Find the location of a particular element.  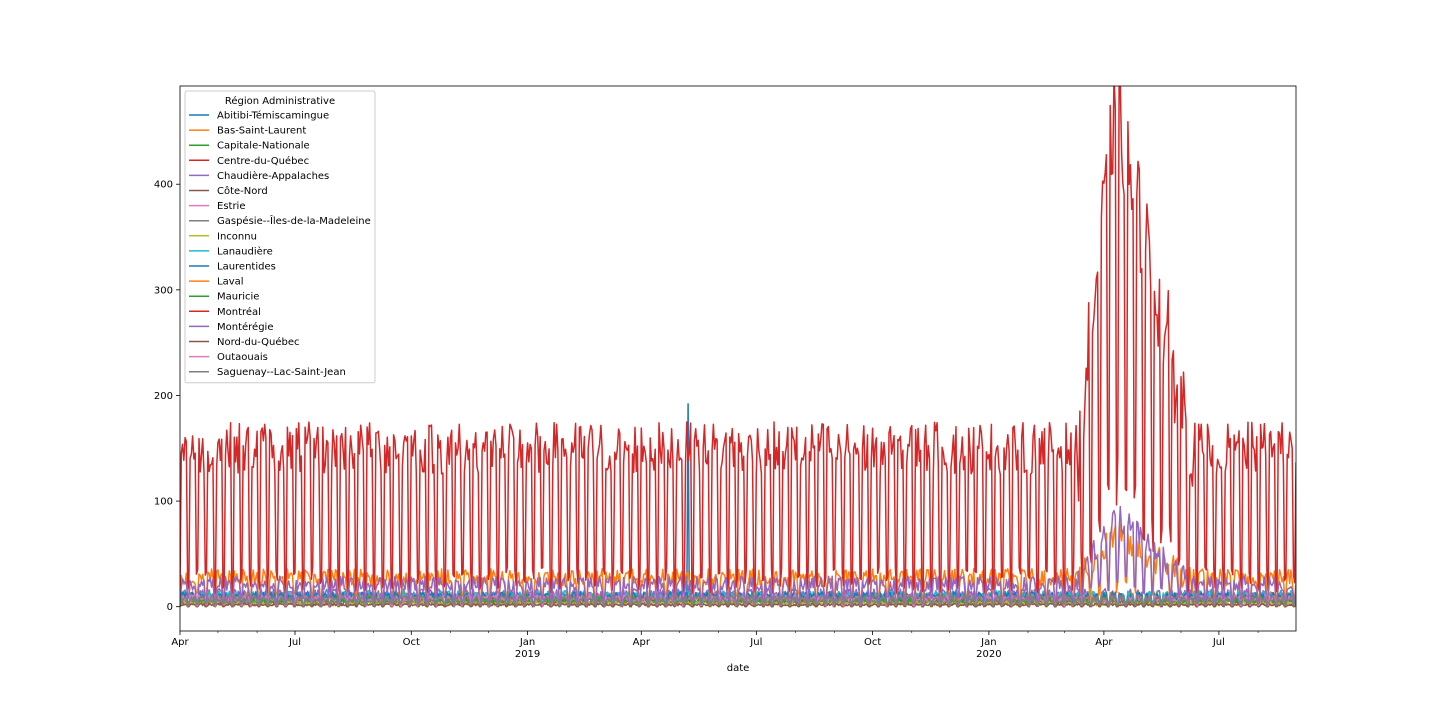

x-tick-label-0: Apr is located at coordinates (180, 642).